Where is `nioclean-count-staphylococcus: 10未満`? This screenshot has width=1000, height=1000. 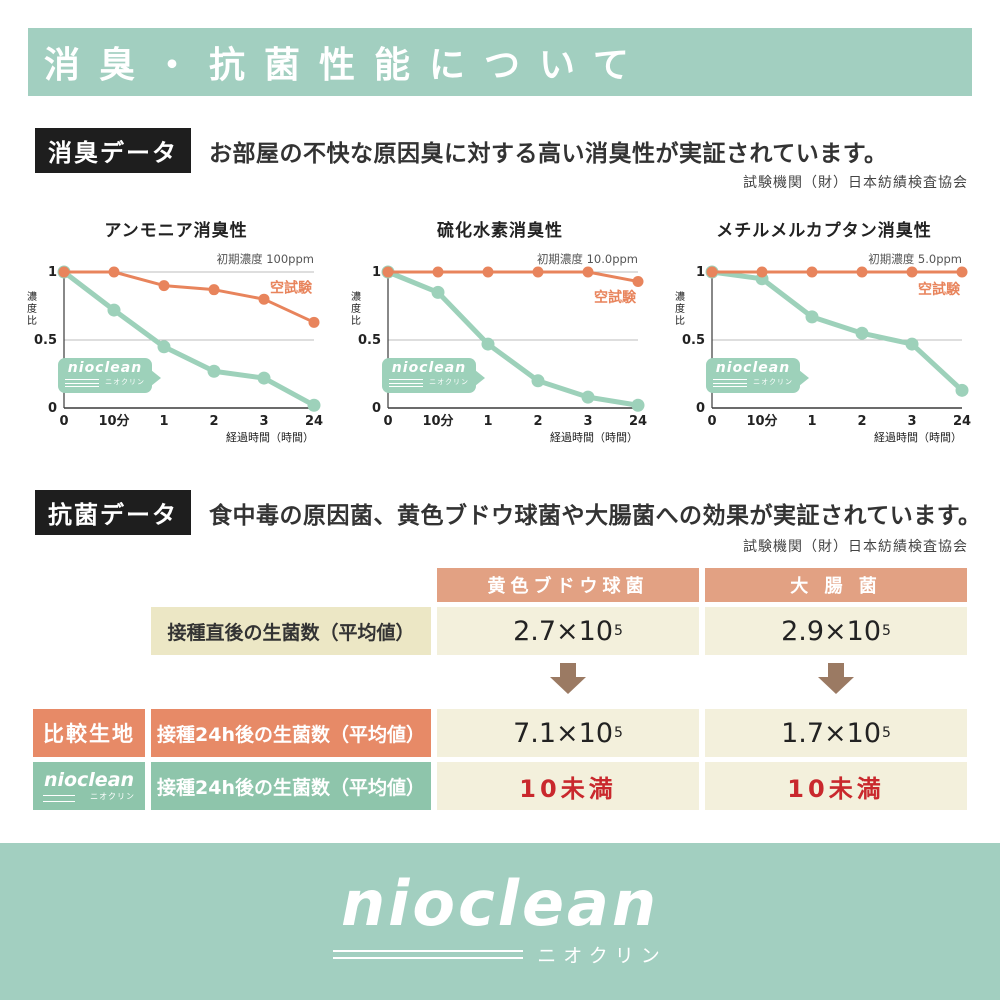 nioclean-count-staphylococcus: 10未満 is located at coordinates (568, 786).